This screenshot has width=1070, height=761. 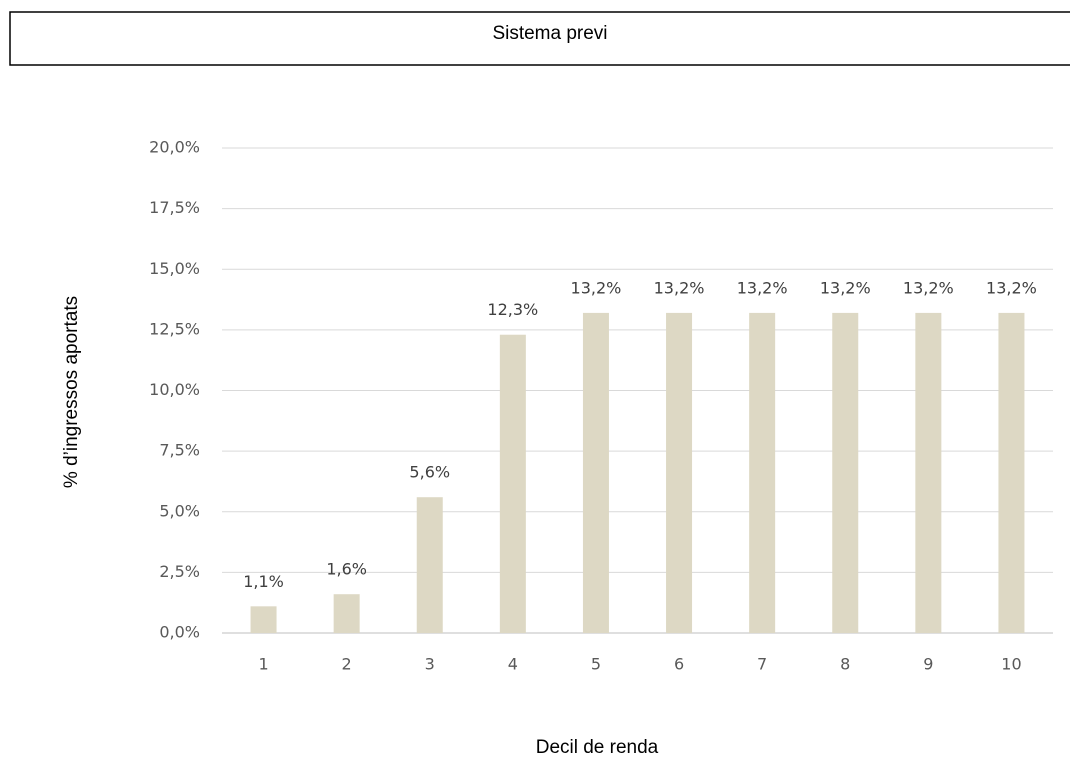 I want to click on x-tick-label: 8, so click(x=845, y=664).